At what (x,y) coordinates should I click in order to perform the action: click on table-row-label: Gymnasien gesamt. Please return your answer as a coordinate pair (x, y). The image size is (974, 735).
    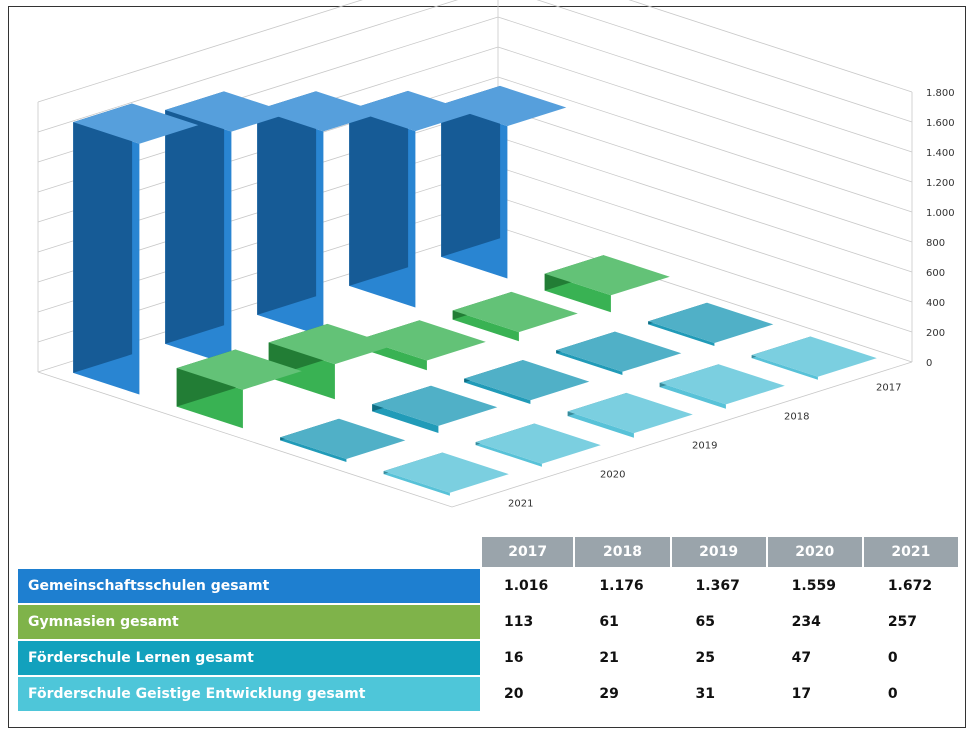
    Looking at the image, I should click on (249, 622).